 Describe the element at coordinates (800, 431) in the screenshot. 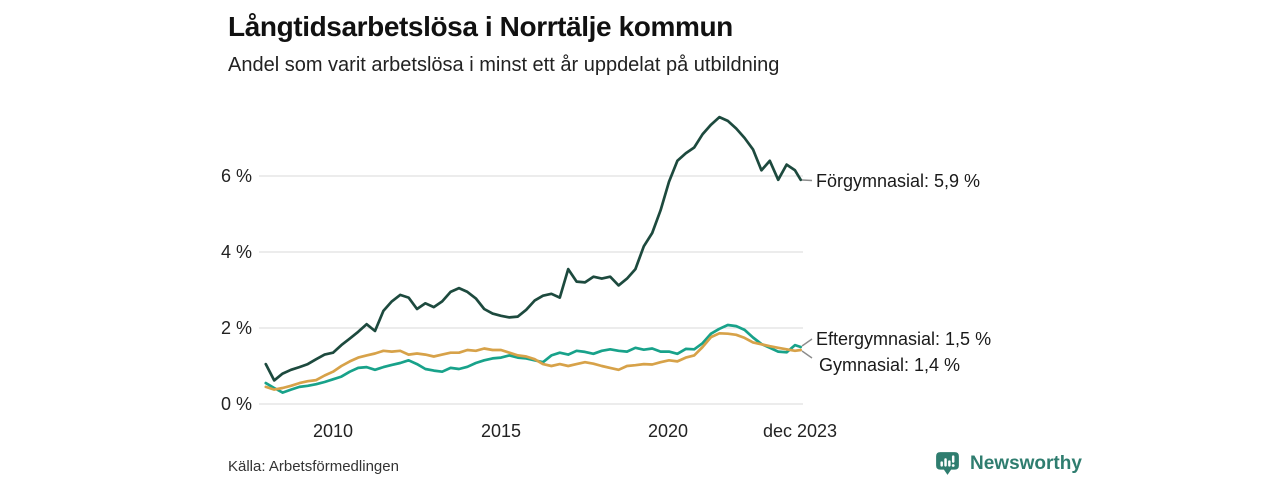

I see `x-tick-label-dec-2023: dec 2023` at that location.